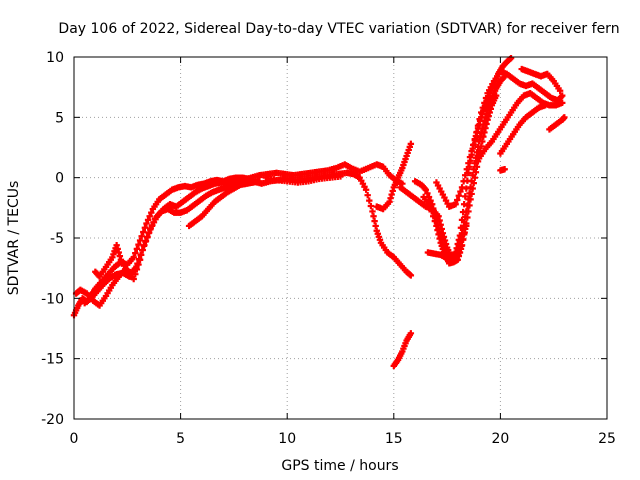 This screenshot has width=640, height=480. Describe the element at coordinates (52, 360) in the screenshot. I see `y-tick-label: -15` at that location.